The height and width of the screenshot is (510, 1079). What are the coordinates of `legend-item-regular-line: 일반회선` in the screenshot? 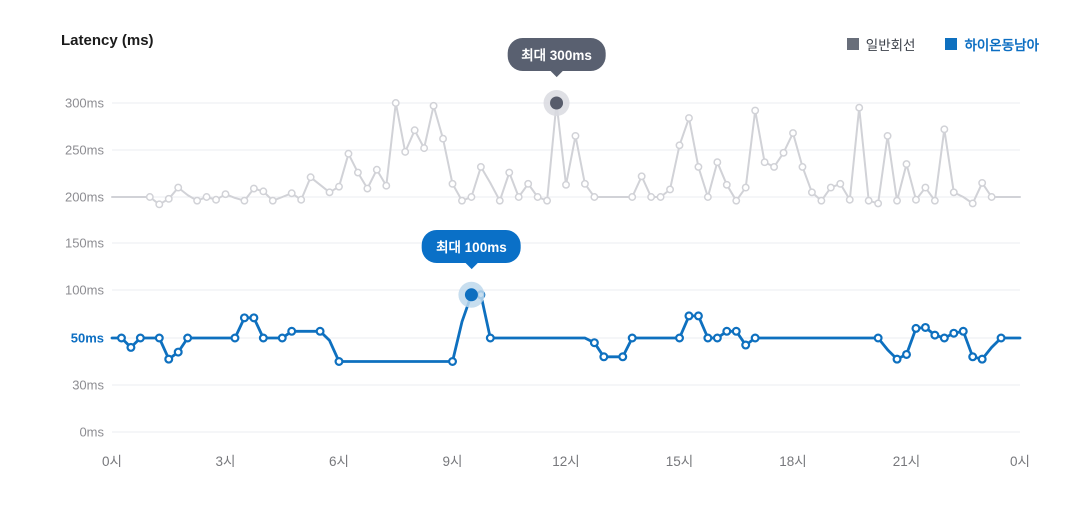 It's located at (880, 44).